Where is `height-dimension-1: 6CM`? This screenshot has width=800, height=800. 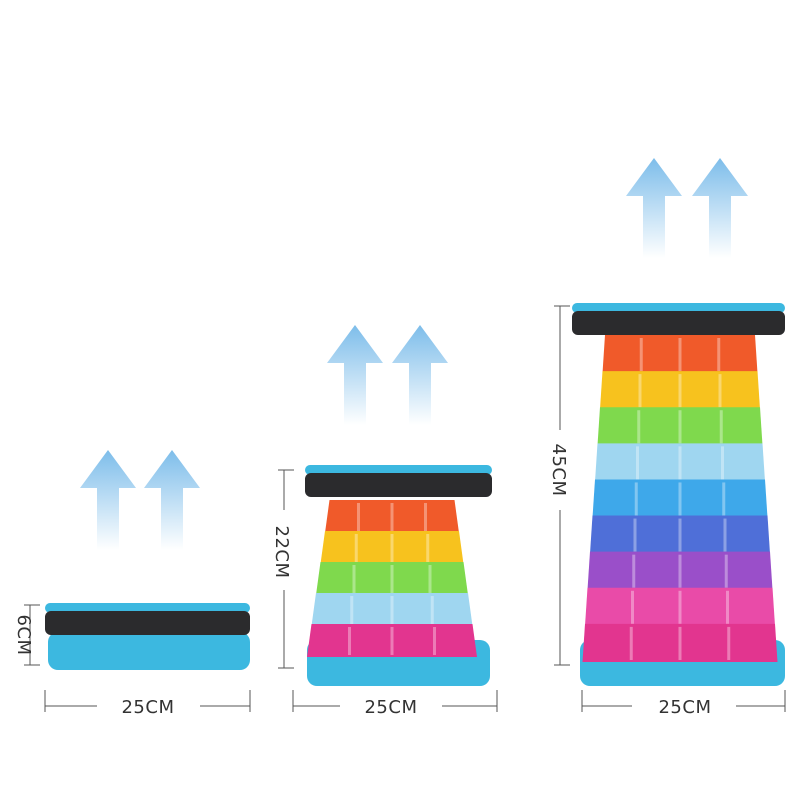 height-dimension-1: 6CM is located at coordinates (26, 635).